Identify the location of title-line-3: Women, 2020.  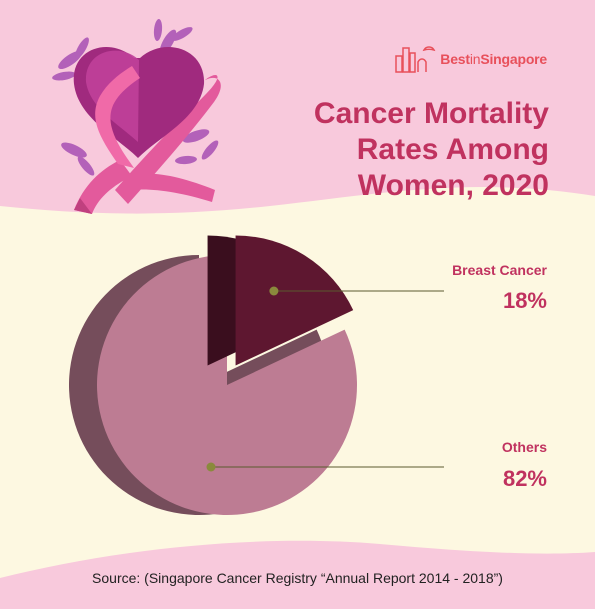
(453, 185).